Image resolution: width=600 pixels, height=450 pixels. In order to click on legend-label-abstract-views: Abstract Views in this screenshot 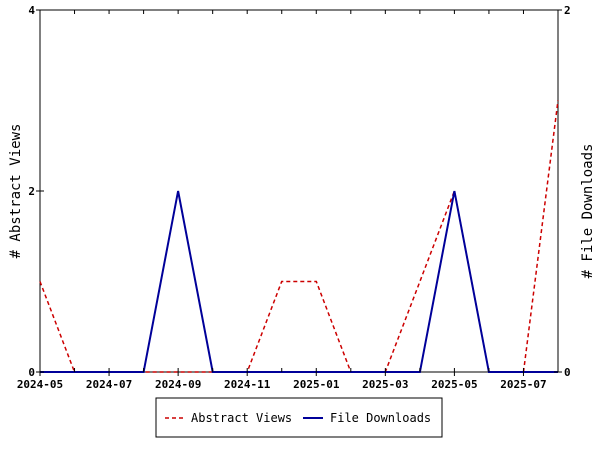, I will do `click(241, 418)`.